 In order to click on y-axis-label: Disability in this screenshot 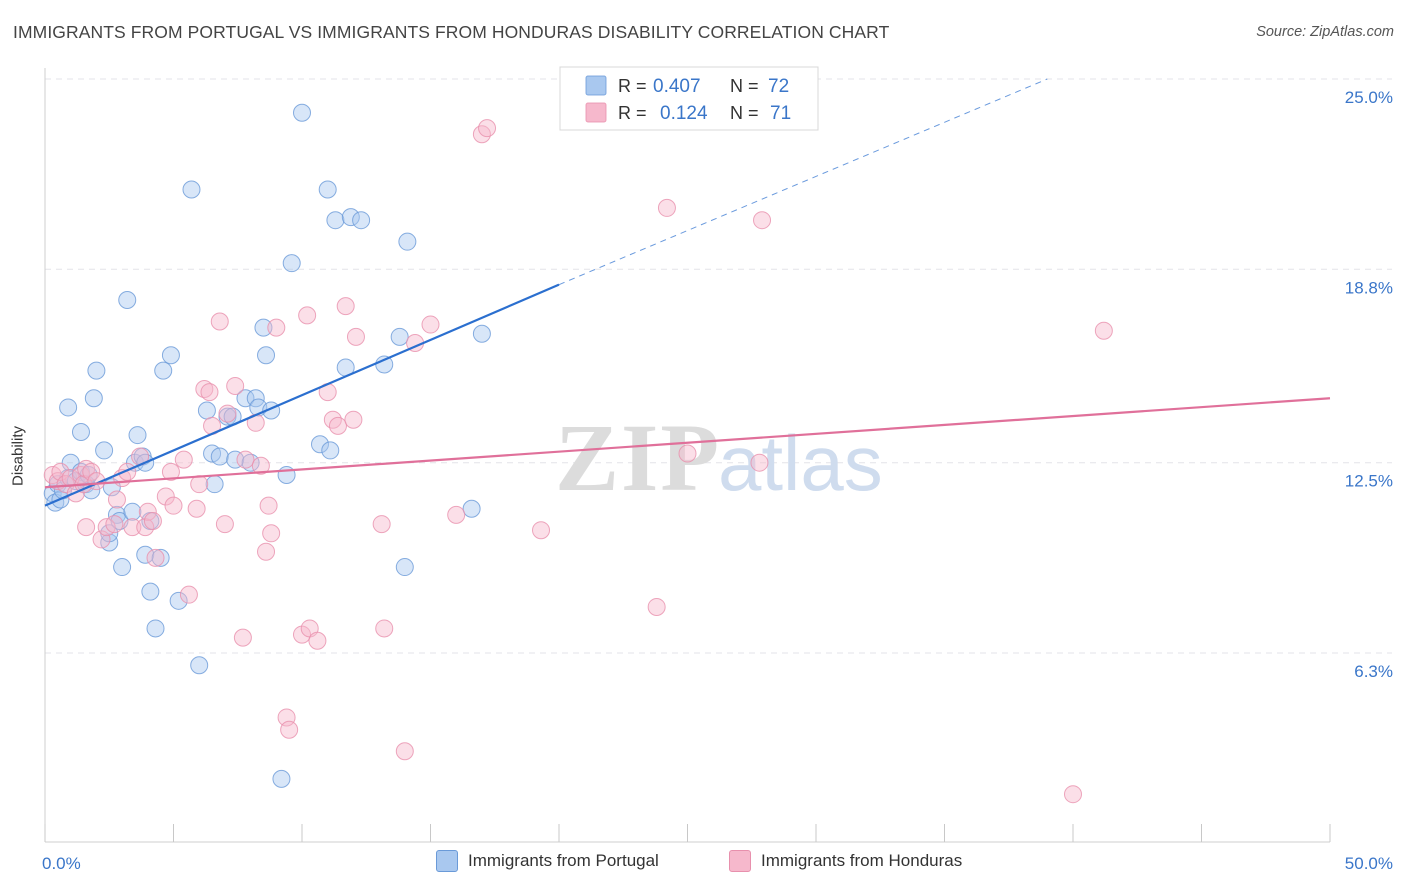, I will do `click(18, 456)`.